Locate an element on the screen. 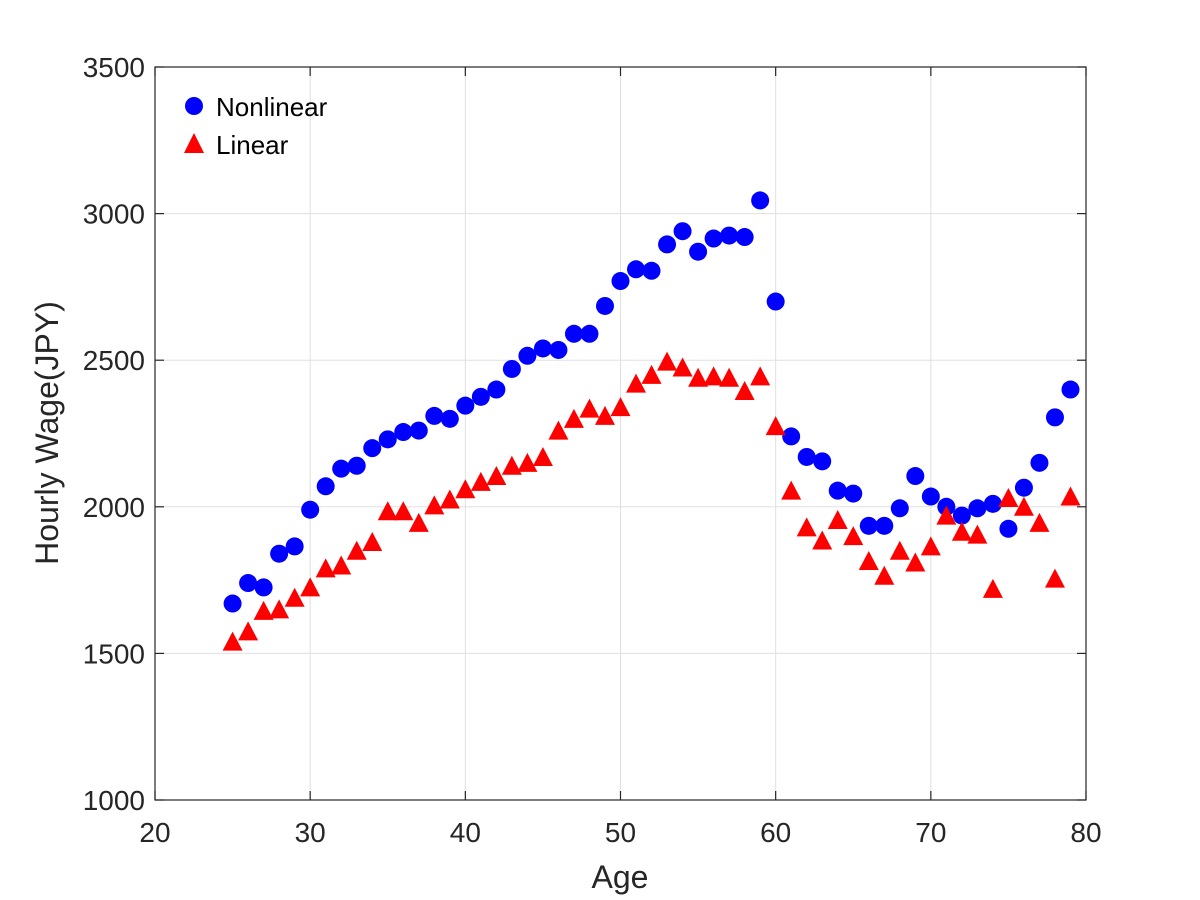 The image size is (1200, 900). x-tick-label: 30 is located at coordinates (310, 832).